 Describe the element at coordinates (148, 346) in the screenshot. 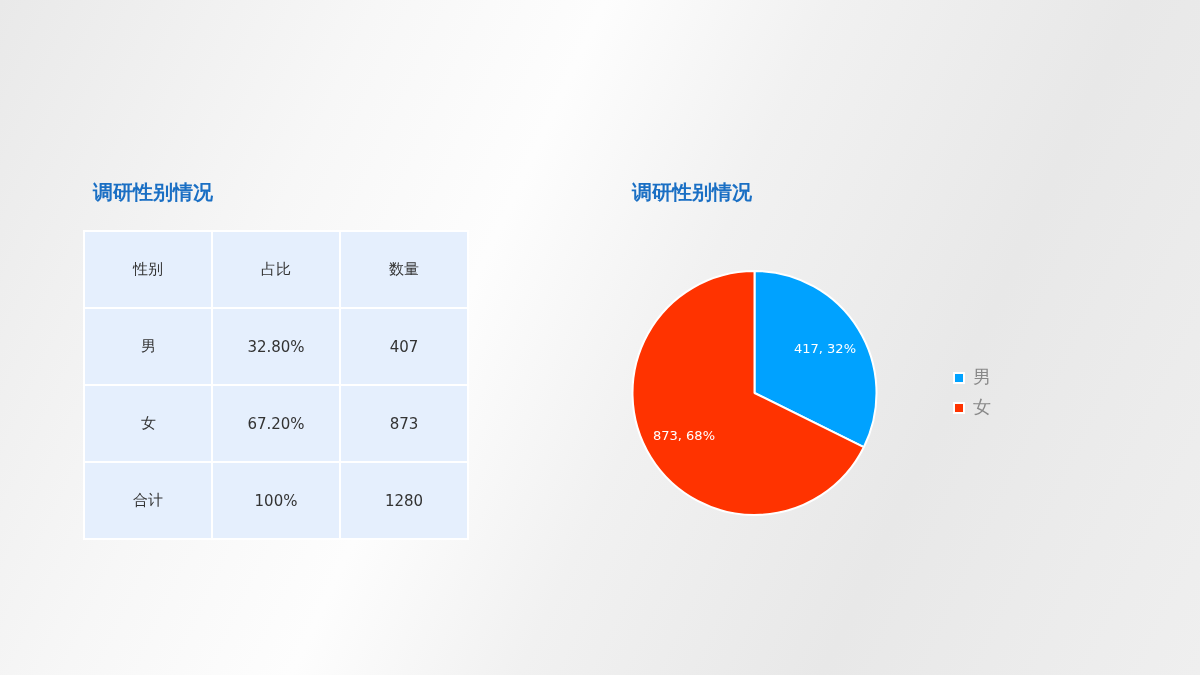

I see `category-label: 男` at that location.